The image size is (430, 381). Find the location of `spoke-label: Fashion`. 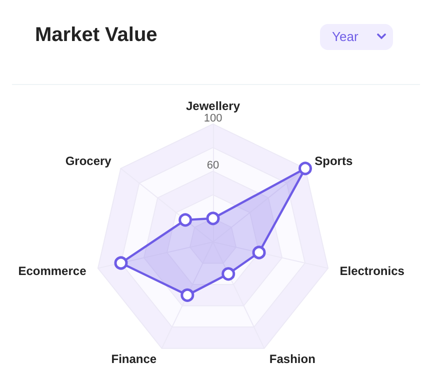

spoke-label: Fashion is located at coordinates (292, 359).